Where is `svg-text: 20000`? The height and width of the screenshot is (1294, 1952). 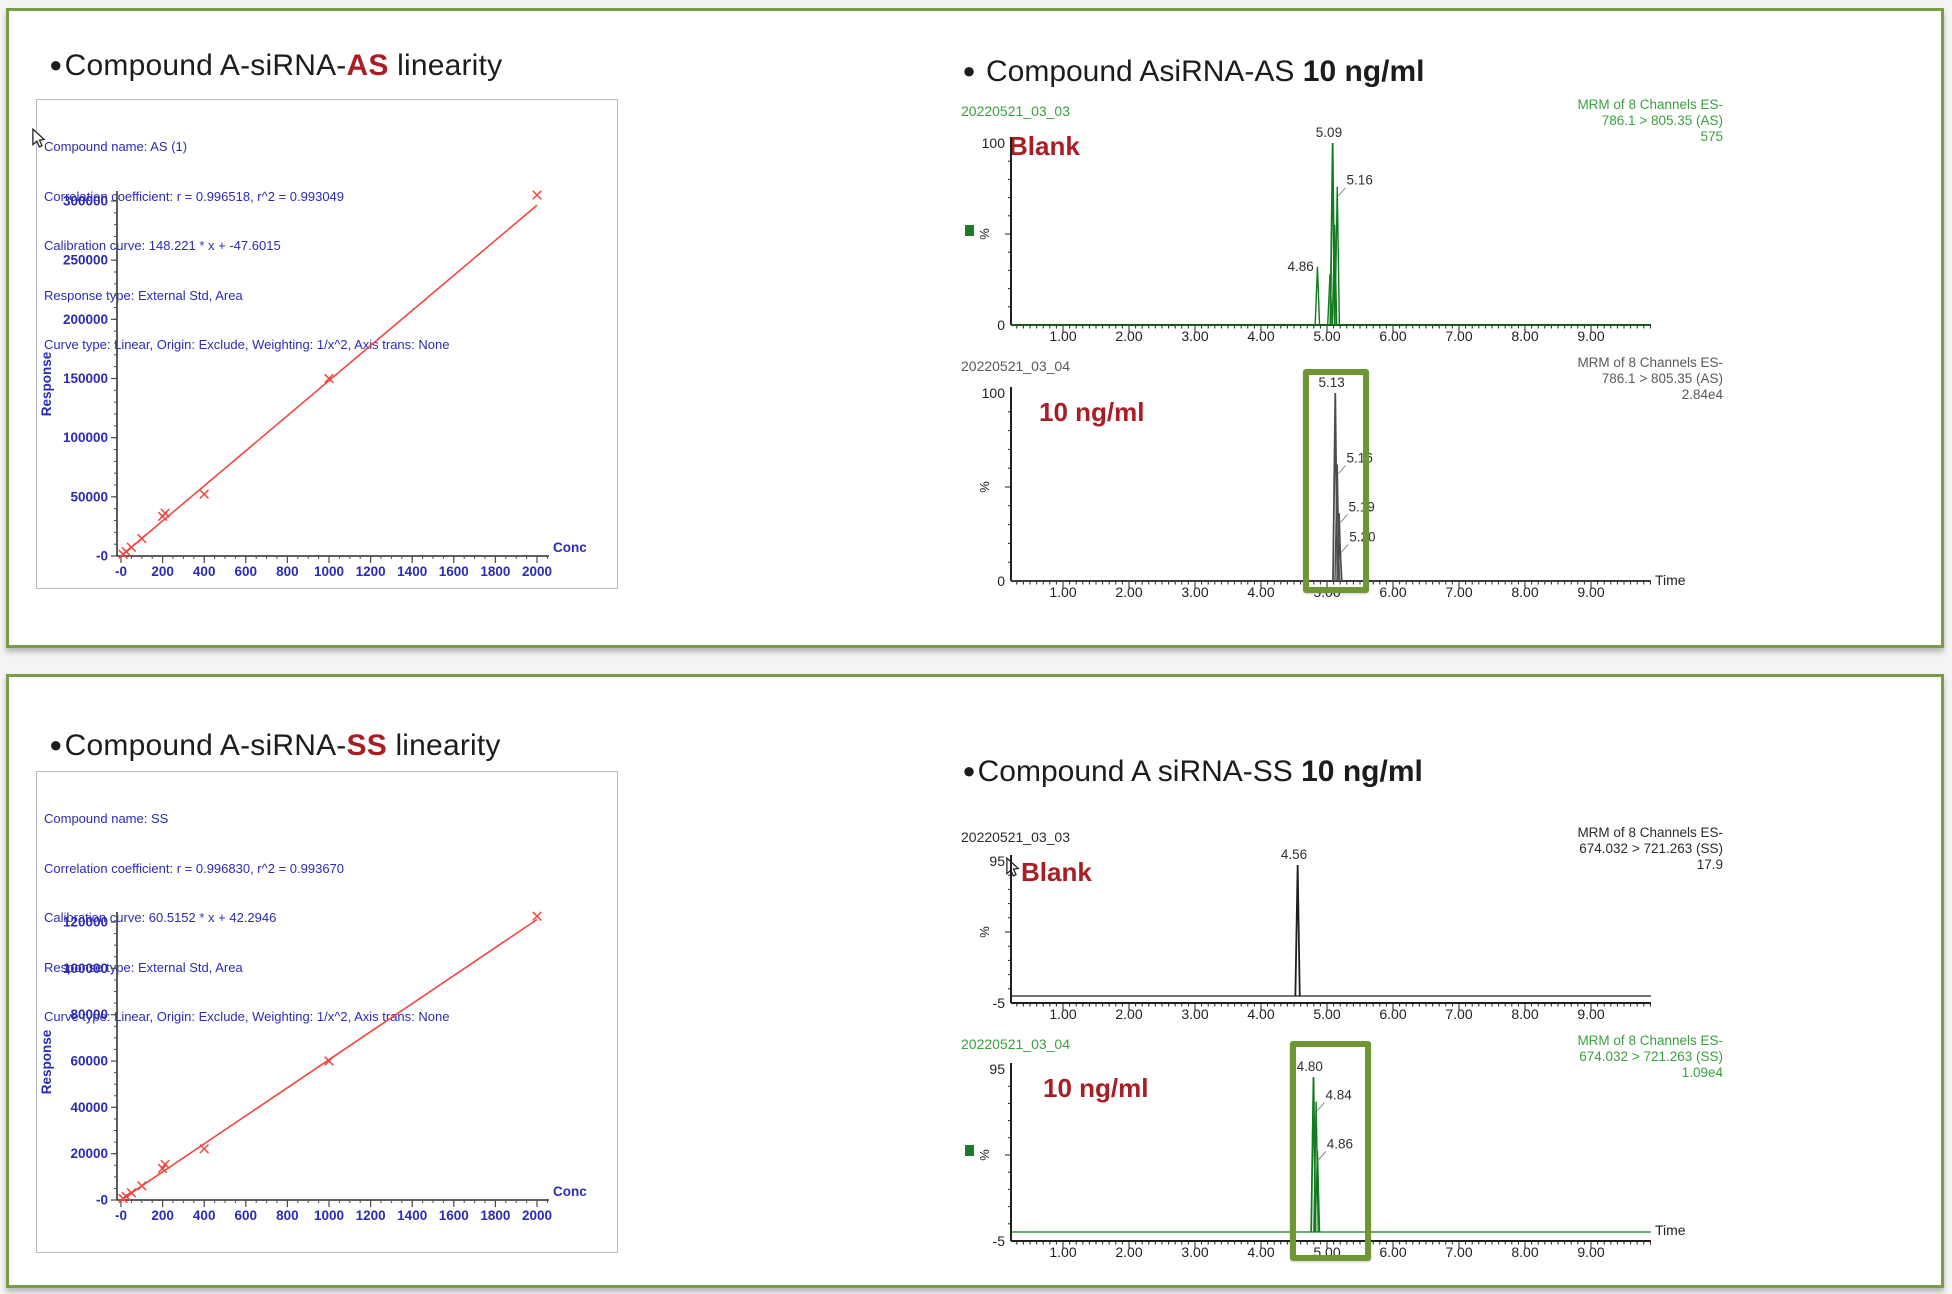
svg-text: 20000 is located at coordinates (89, 1153).